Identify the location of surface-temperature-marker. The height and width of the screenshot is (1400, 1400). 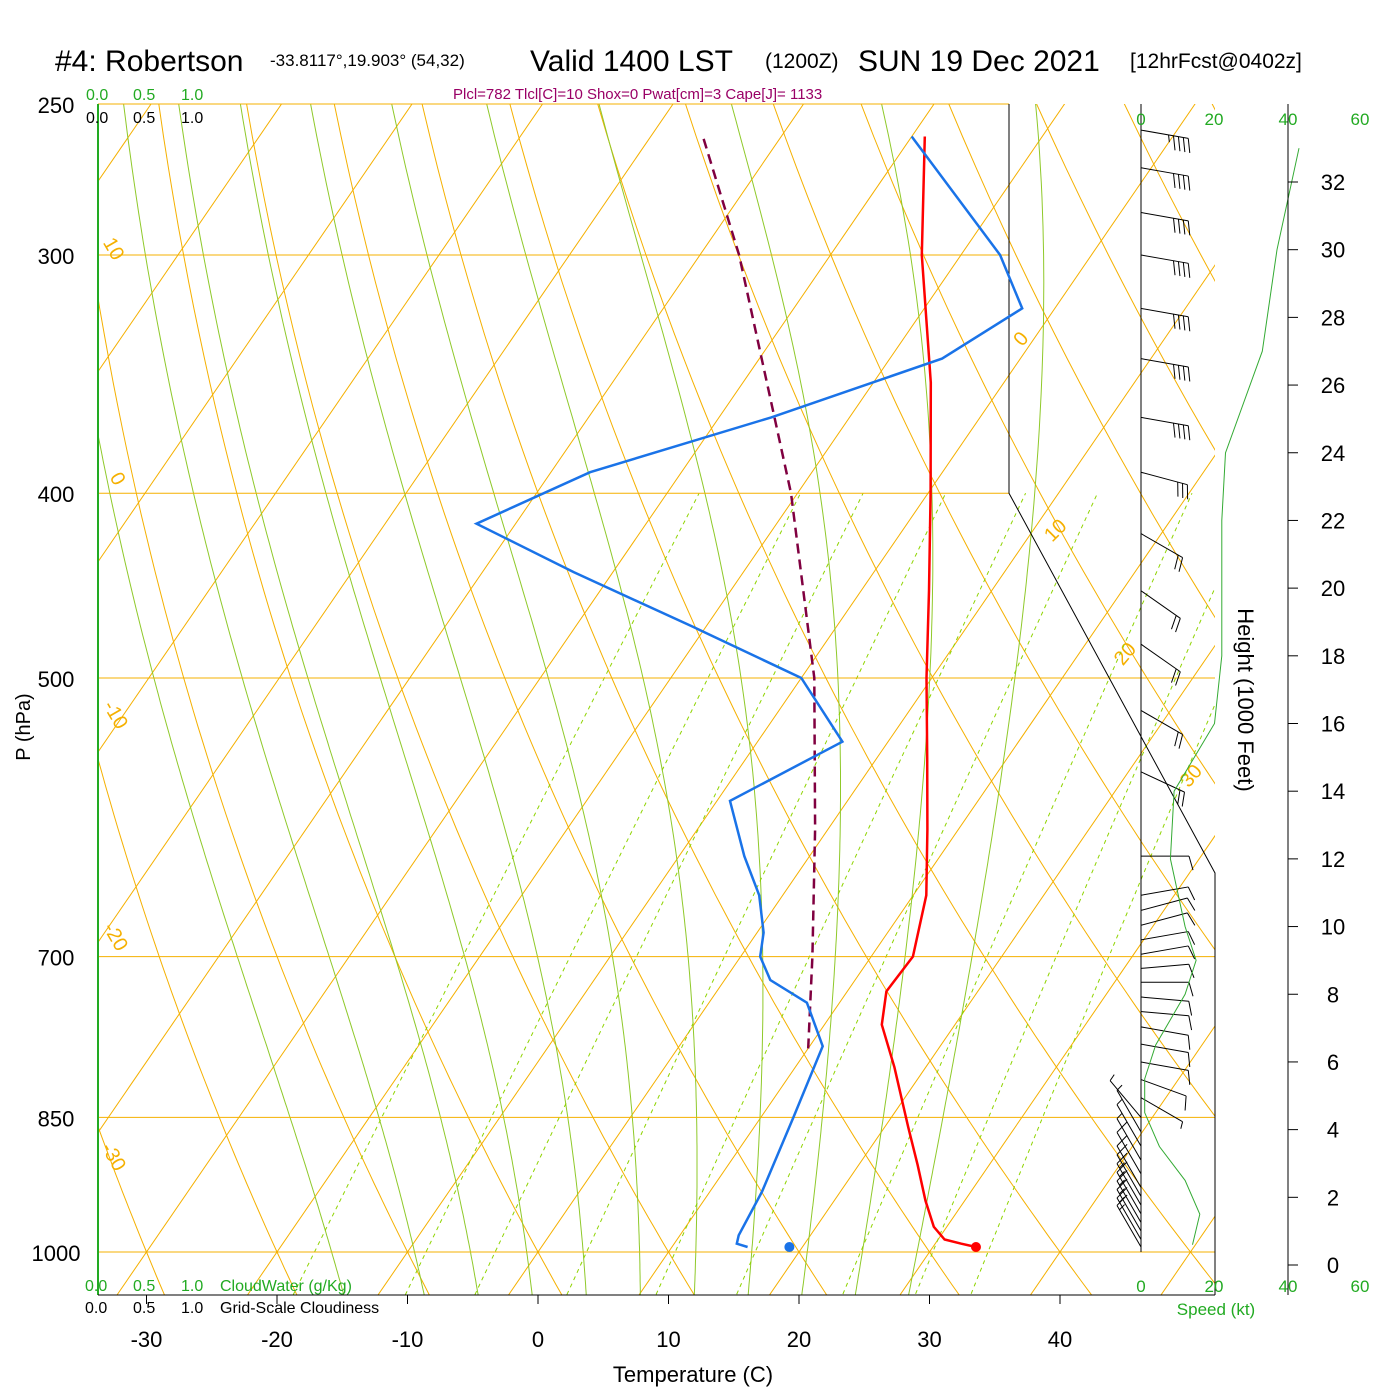
(975, 1247).